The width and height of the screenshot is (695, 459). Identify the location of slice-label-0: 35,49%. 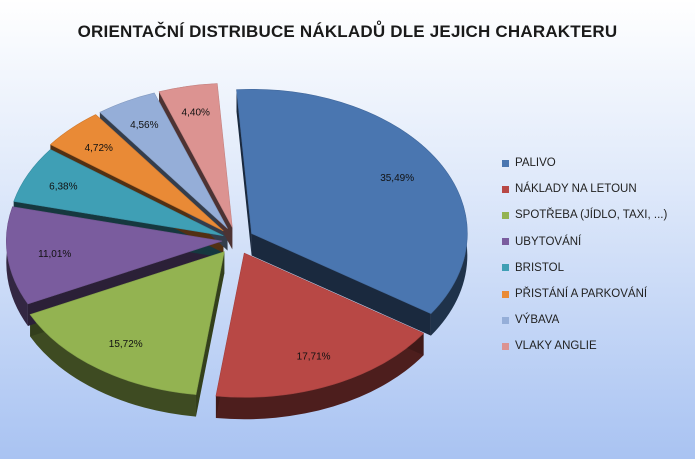
(397, 178).